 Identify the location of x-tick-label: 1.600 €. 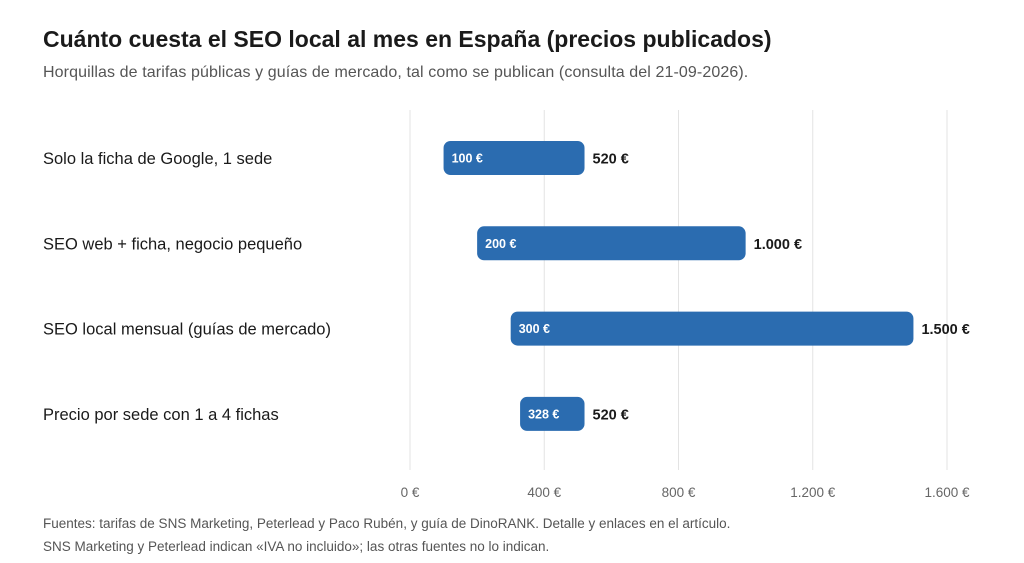
(947, 492).